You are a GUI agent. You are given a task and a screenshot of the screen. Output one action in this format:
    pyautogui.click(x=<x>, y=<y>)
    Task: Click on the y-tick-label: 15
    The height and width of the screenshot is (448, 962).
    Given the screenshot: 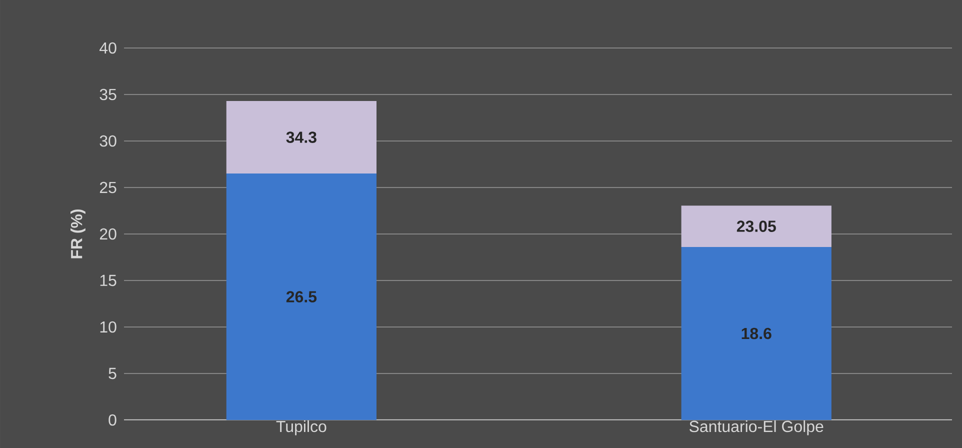 What is the action you would take?
    pyautogui.click(x=108, y=280)
    